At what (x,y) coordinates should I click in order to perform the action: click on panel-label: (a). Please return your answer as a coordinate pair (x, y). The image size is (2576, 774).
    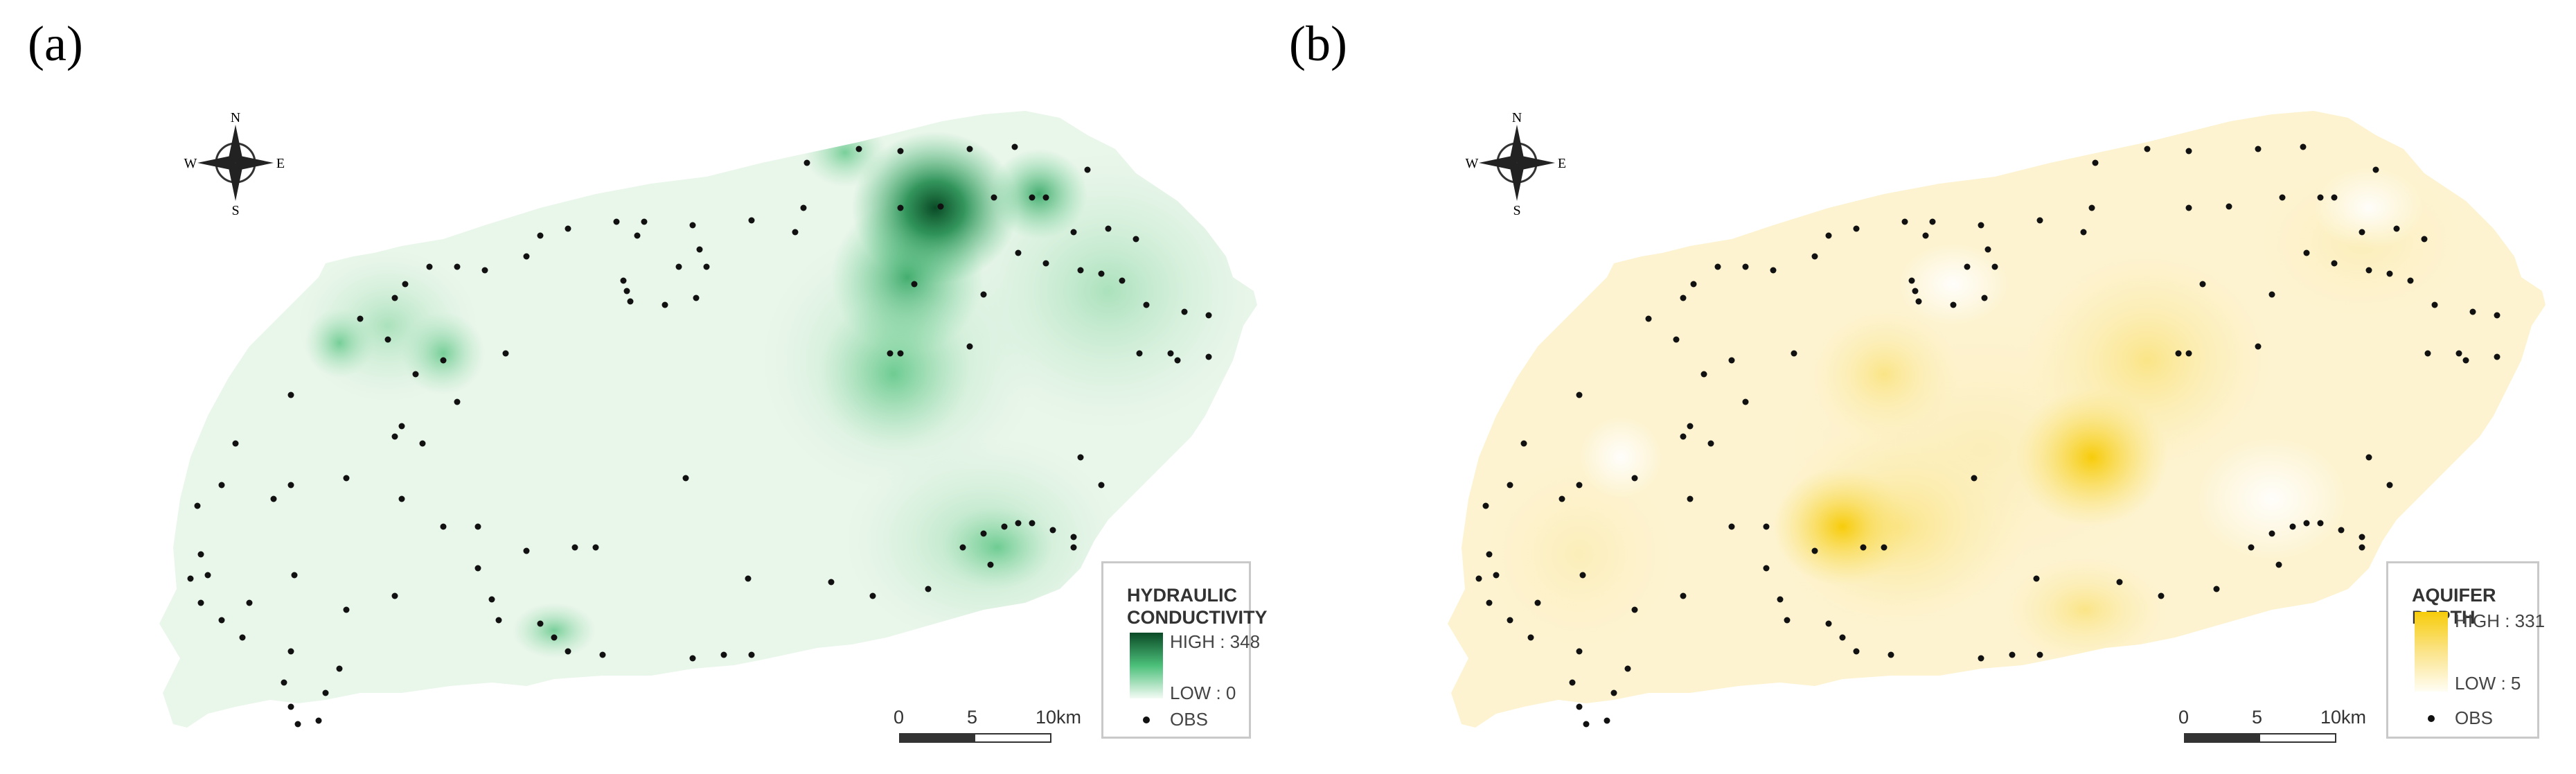
    Looking at the image, I should click on (55, 43).